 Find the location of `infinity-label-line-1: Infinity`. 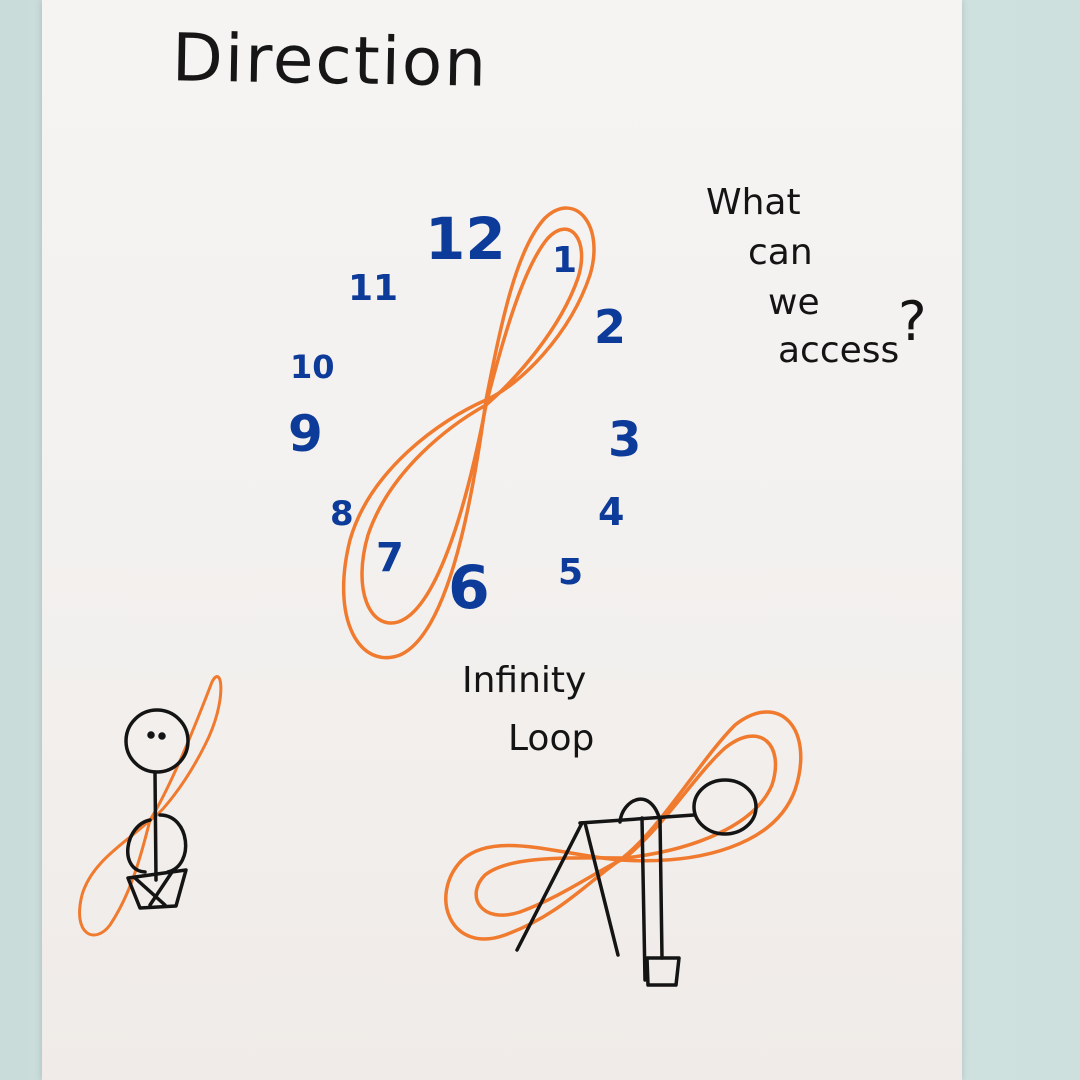

infinity-label-line-1: Infinity is located at coordinates (524, 680).